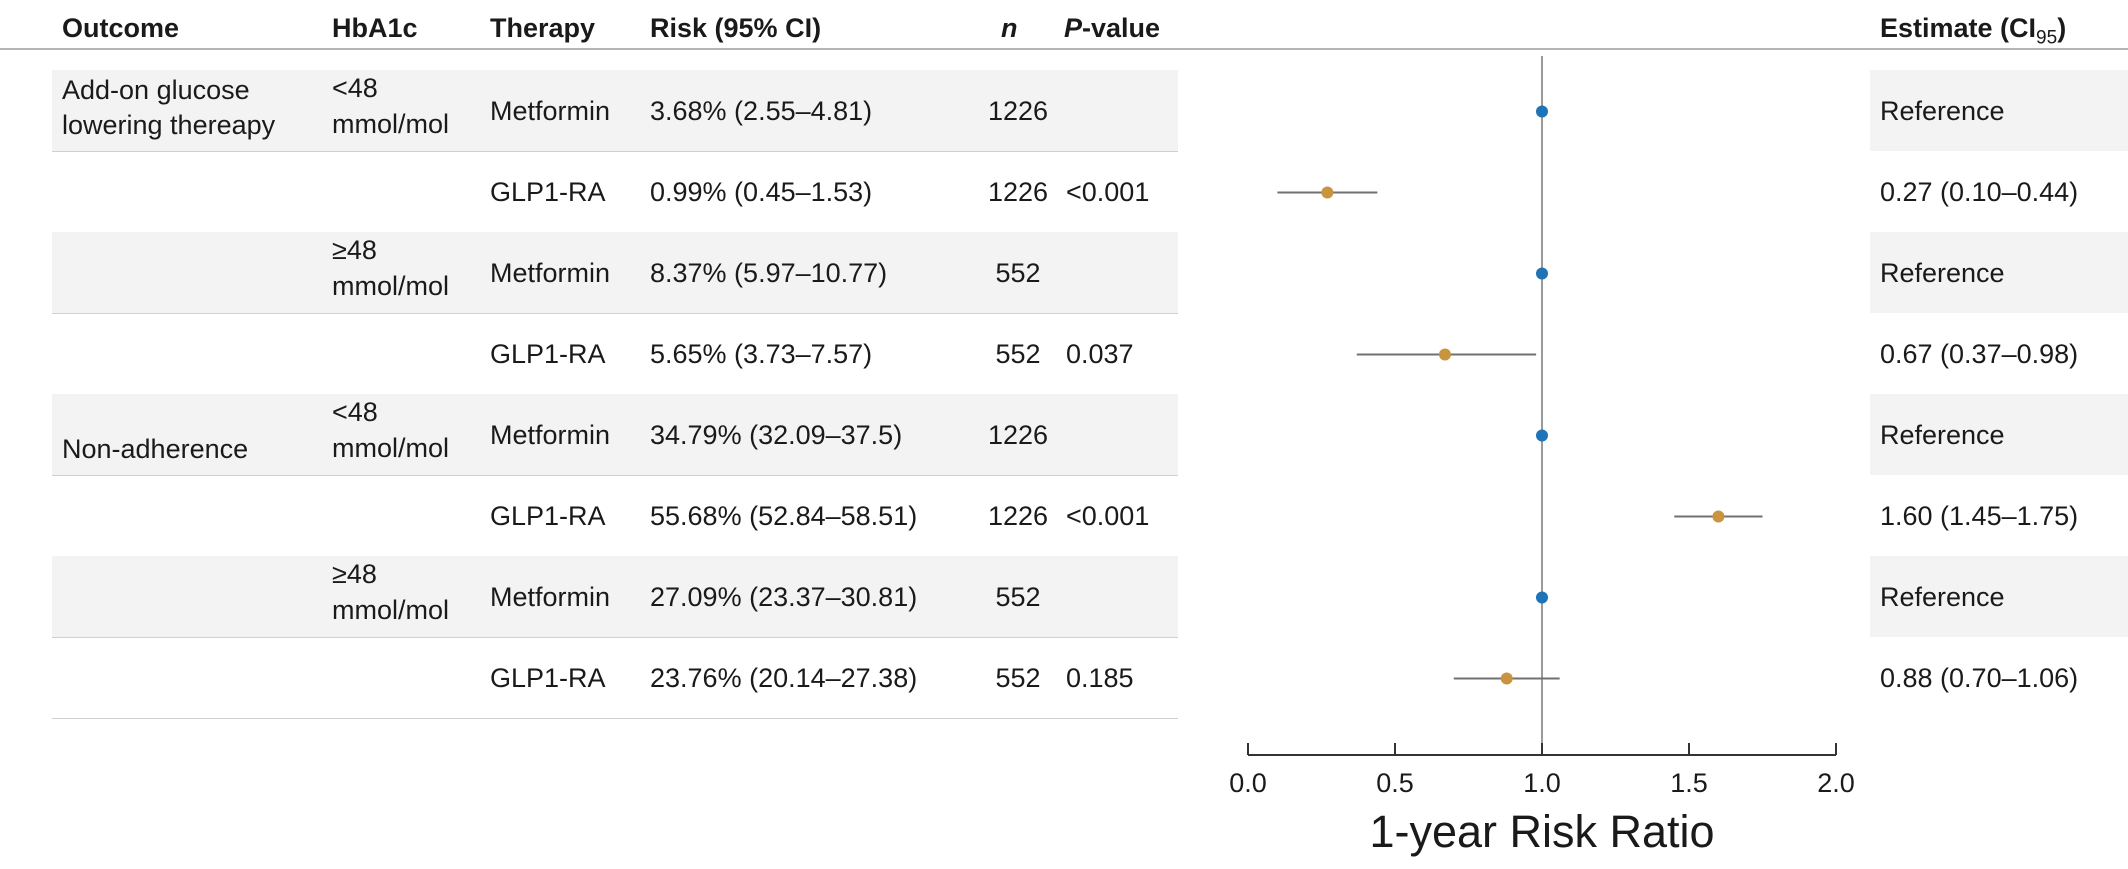 The height and width of the screenshot is (869, 2128). I want to click on cell-estimate: 1.60 (1.45–1.75), so click(1979, 515).